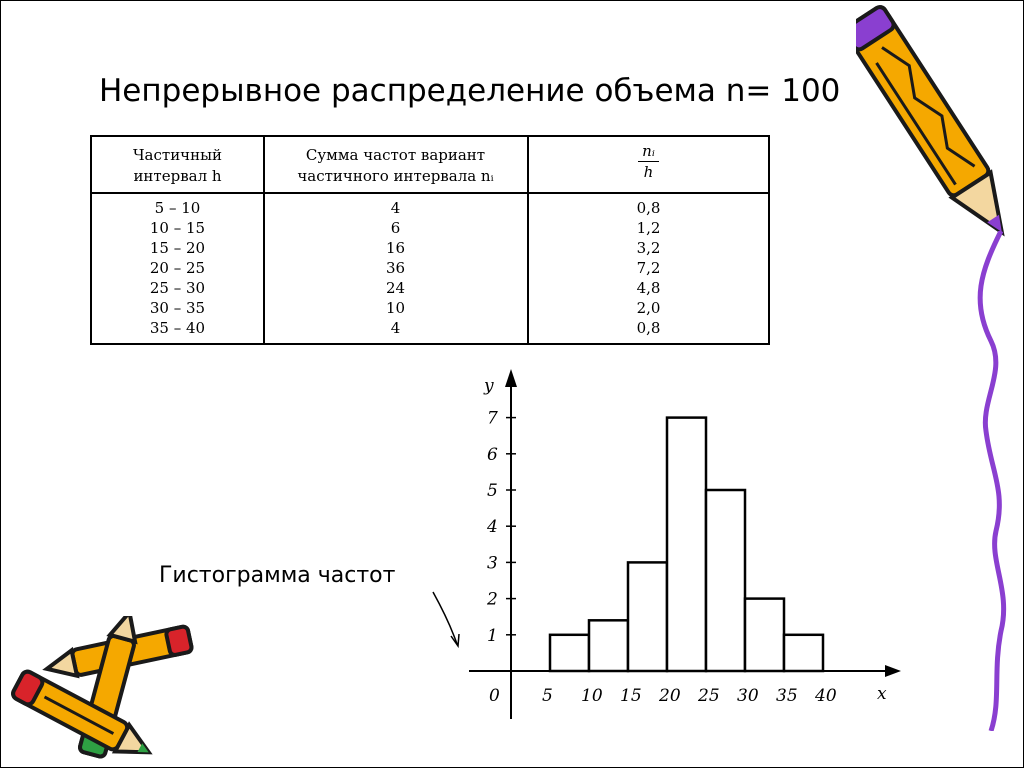 Image resolution: width=1024 pixels, height=768 pixels. What do you see at coordinates (395, 228) in the screenshot?
I see `frequency-cell: 6` at bounding box center [395, 228].